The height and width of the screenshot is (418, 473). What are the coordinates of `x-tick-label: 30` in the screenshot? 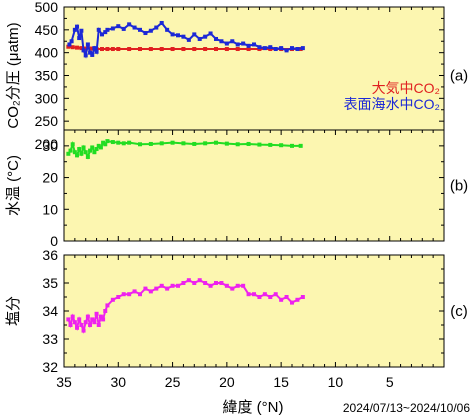 It's located at (118, 382).